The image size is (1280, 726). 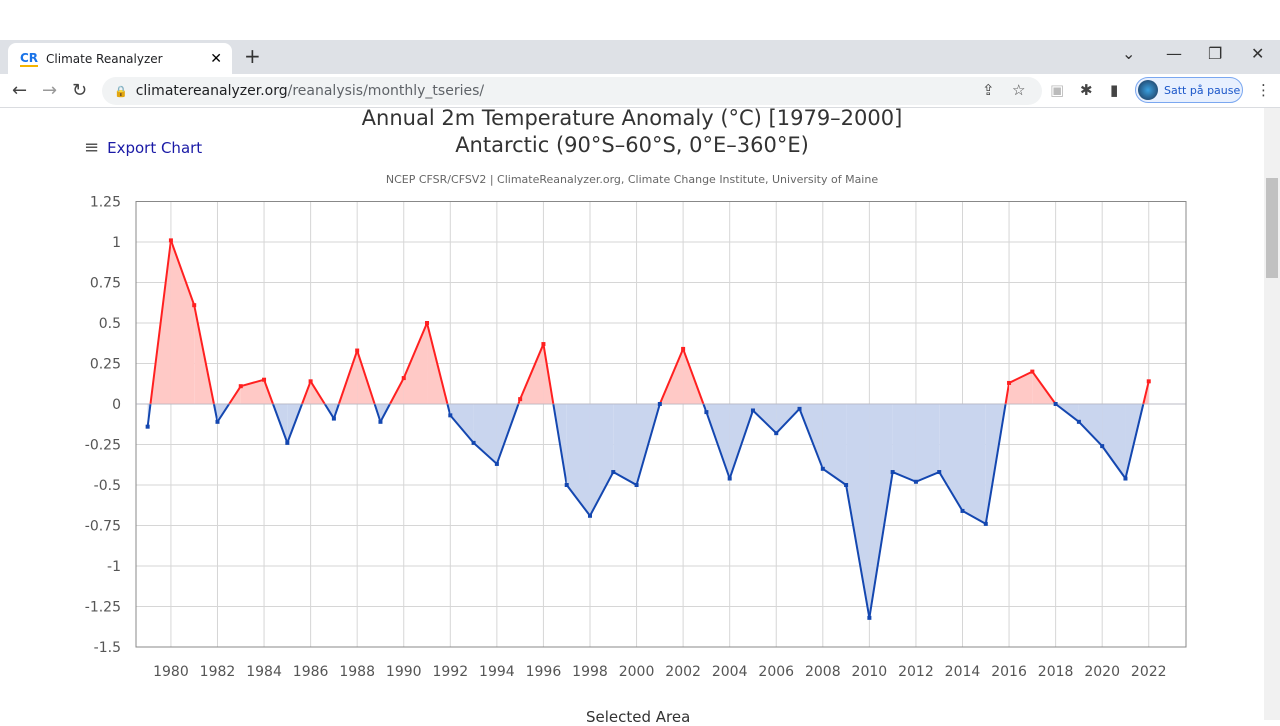 I want to click on export-label: Export Chart, so click(x=155, y=147).